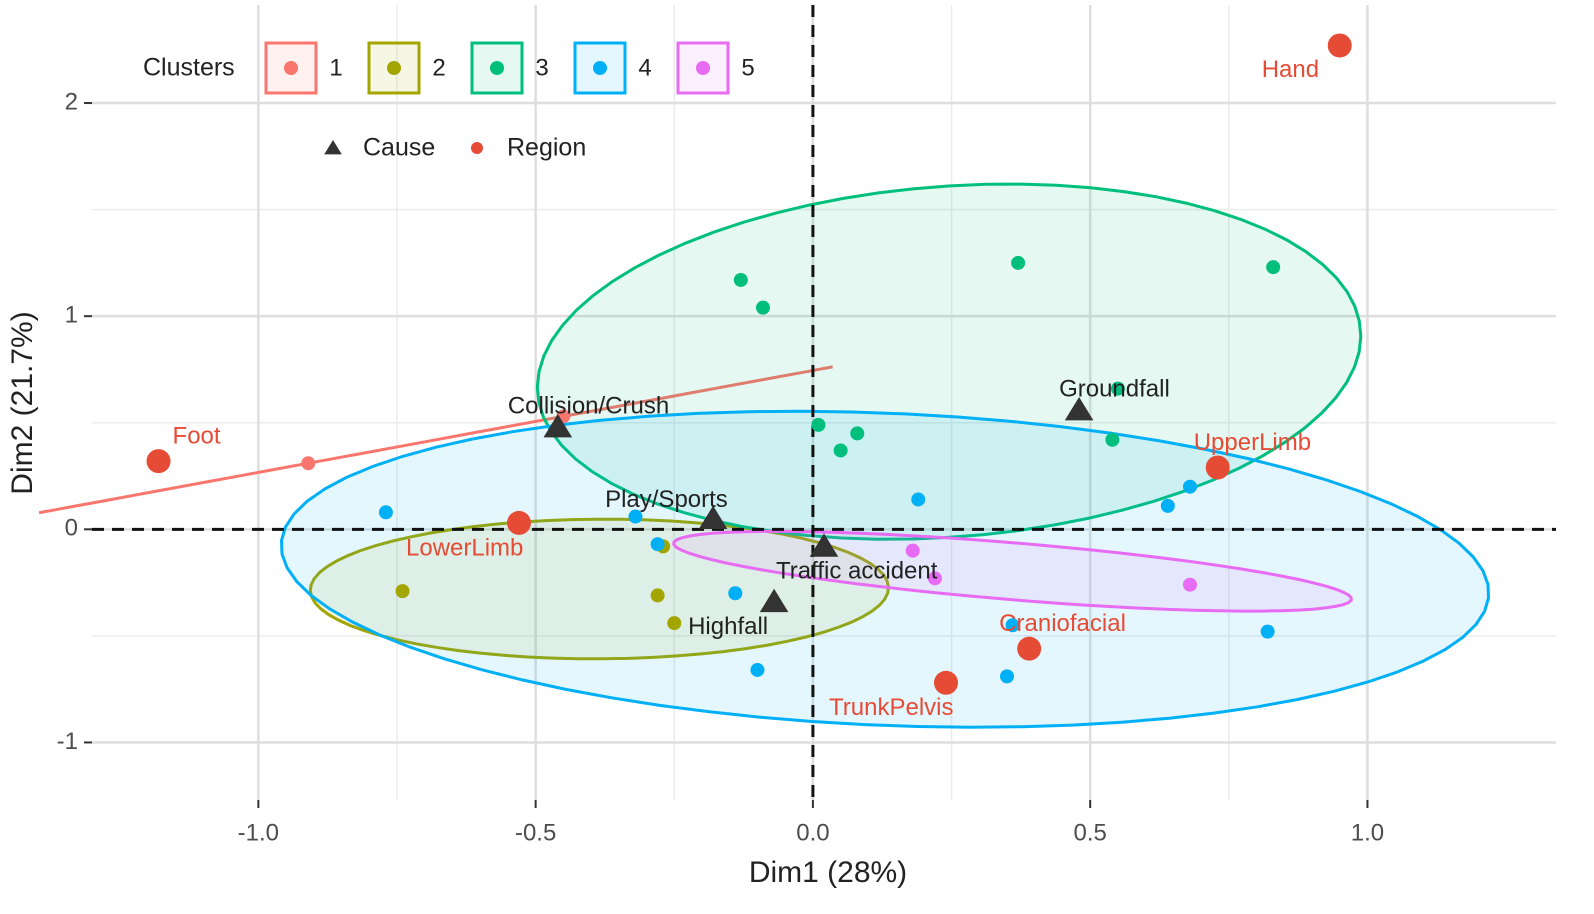 Image resolution: width=1594 pixels, height=914 pixels. Describe the element at coordinates (71, 315) in the screenshot. I see `y-tick-label: 1` at that location.